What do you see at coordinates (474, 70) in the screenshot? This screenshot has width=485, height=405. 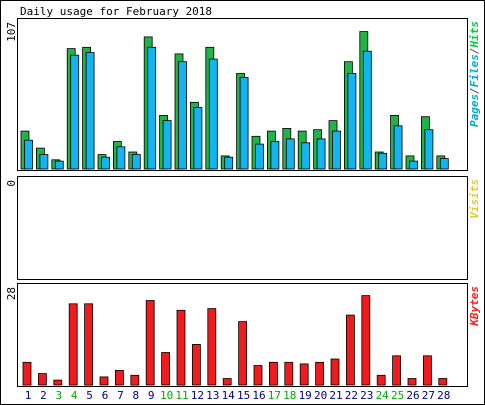 I see `panel-label-part: Files` at bounding box center [474, 70].